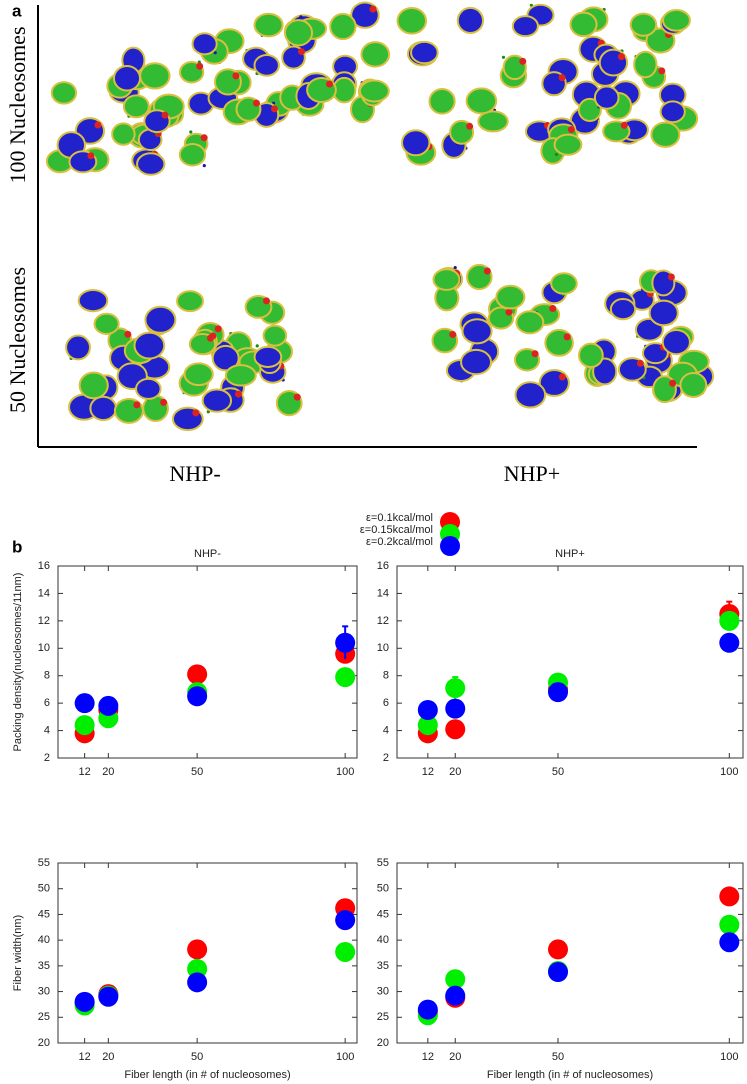 Image resolution: width=747 pixels, height=1084 pixels. What do you see at coordinates (18, 662) in the screenshot?
I see `y-axis-label: Packing density(nucleosomes/11nm)` at bounding box center [18, 662].